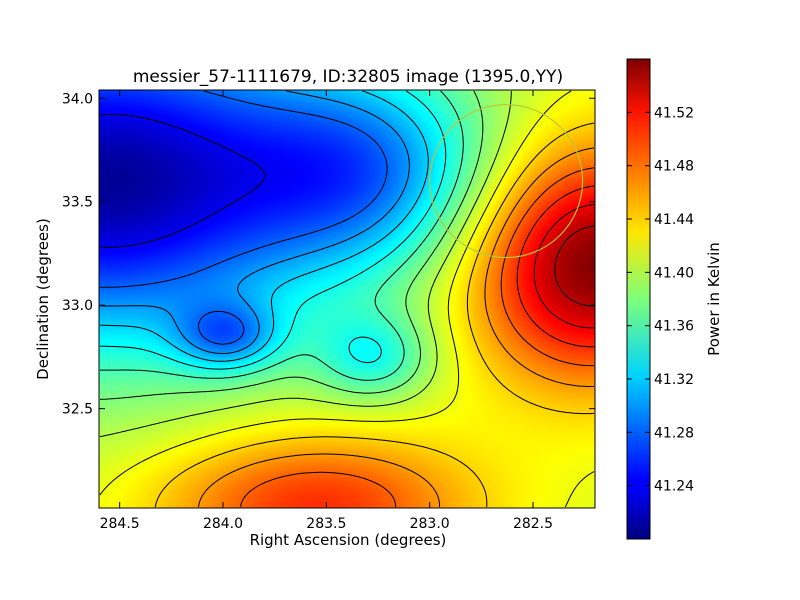 The image size is (800, 600). What do you see at coordinates (77, 410) in the screenshot?
I see `y-tick-label: 32.5` at bounding box center [77, 410].